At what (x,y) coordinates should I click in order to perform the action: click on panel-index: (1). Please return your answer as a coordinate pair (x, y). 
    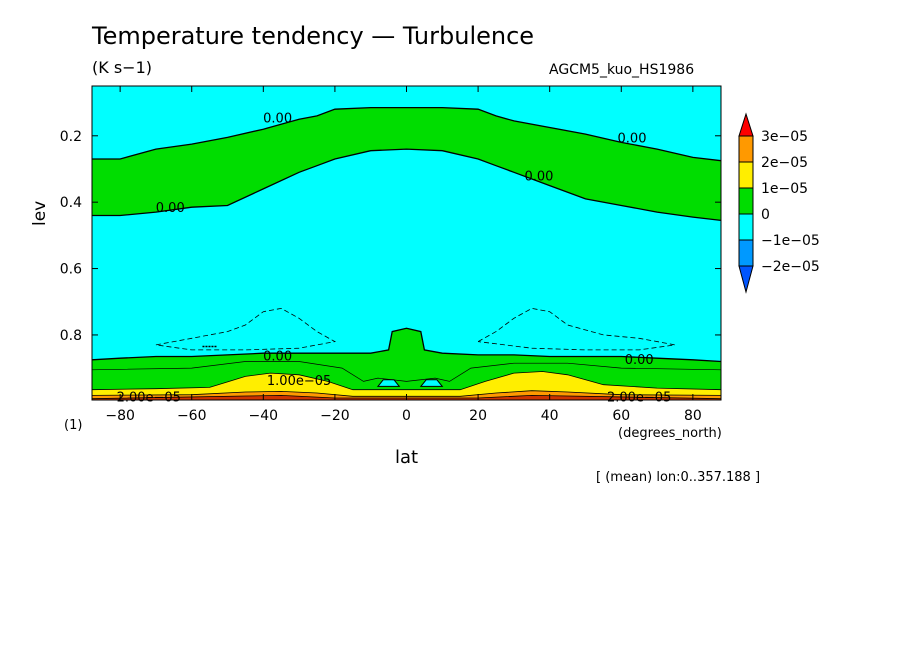
    Looking at the image, I should click on (73, 425).